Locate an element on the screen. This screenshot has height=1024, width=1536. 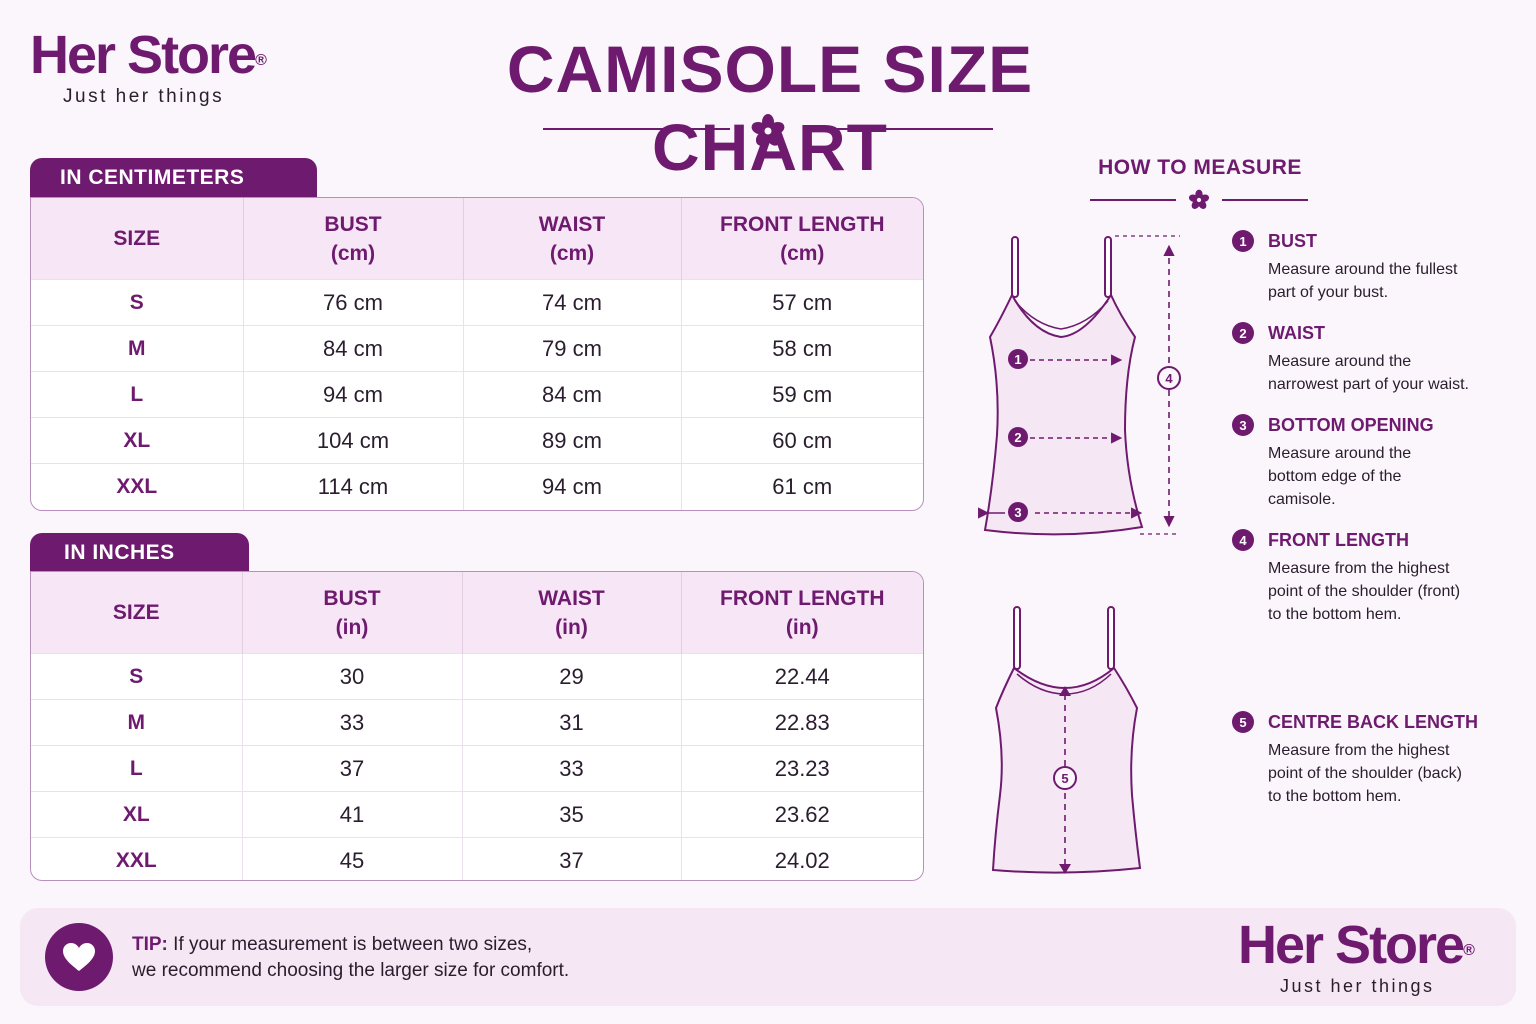
front-length-cell: 60 cm is located at coordinates (802, 440).